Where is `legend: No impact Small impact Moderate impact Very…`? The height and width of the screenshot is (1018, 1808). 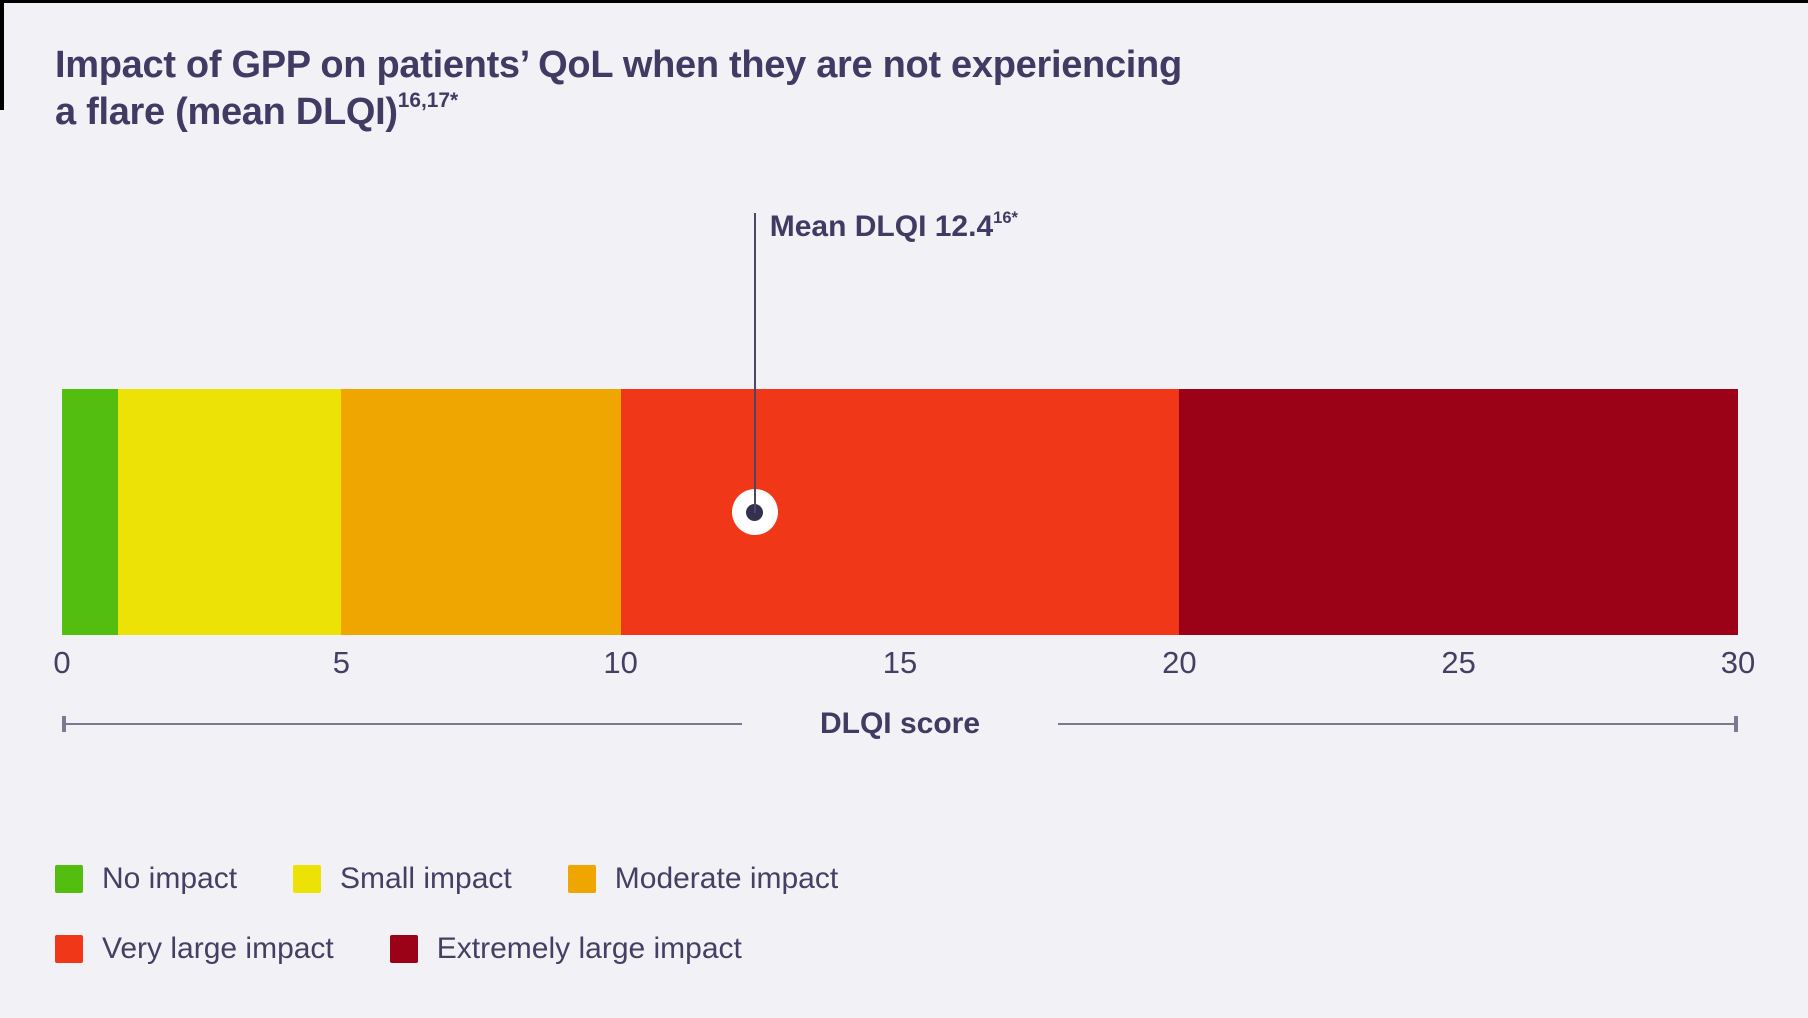 legend: No impact Small impact Moderate impact Very… is located at coordinates (446, 932).